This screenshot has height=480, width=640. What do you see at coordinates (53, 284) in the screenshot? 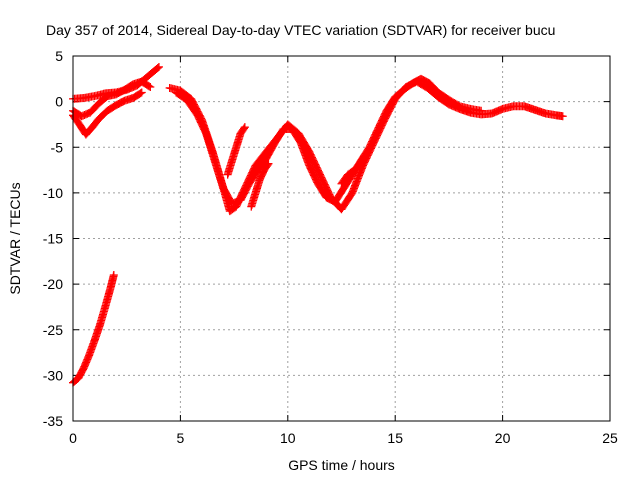
I see `y-tick-label: -20` at bounding box center [53, 284].